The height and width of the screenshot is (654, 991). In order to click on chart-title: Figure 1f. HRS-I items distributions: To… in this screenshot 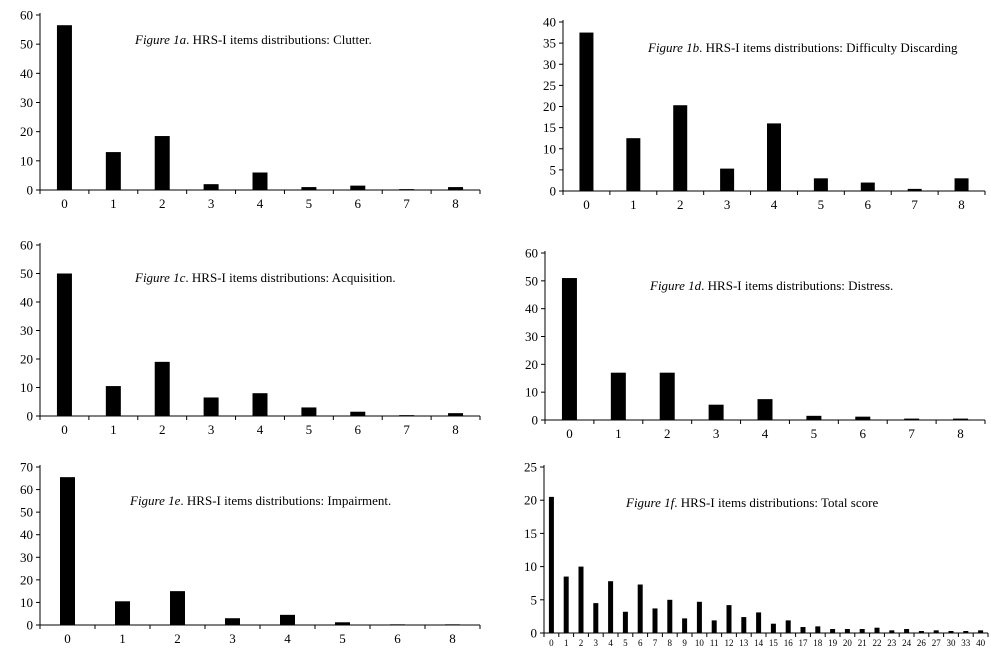, I will do `click(751, 502)`.